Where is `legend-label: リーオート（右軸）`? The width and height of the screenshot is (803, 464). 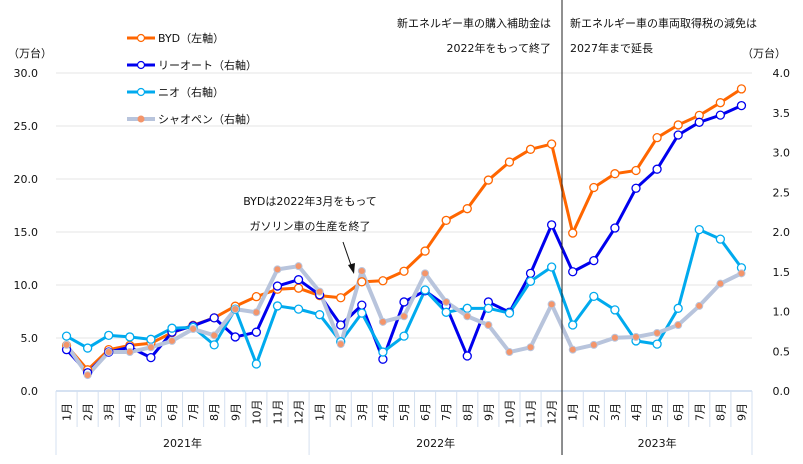
legend-label: リーオート（右軸） is located at coordinates (207, 65).